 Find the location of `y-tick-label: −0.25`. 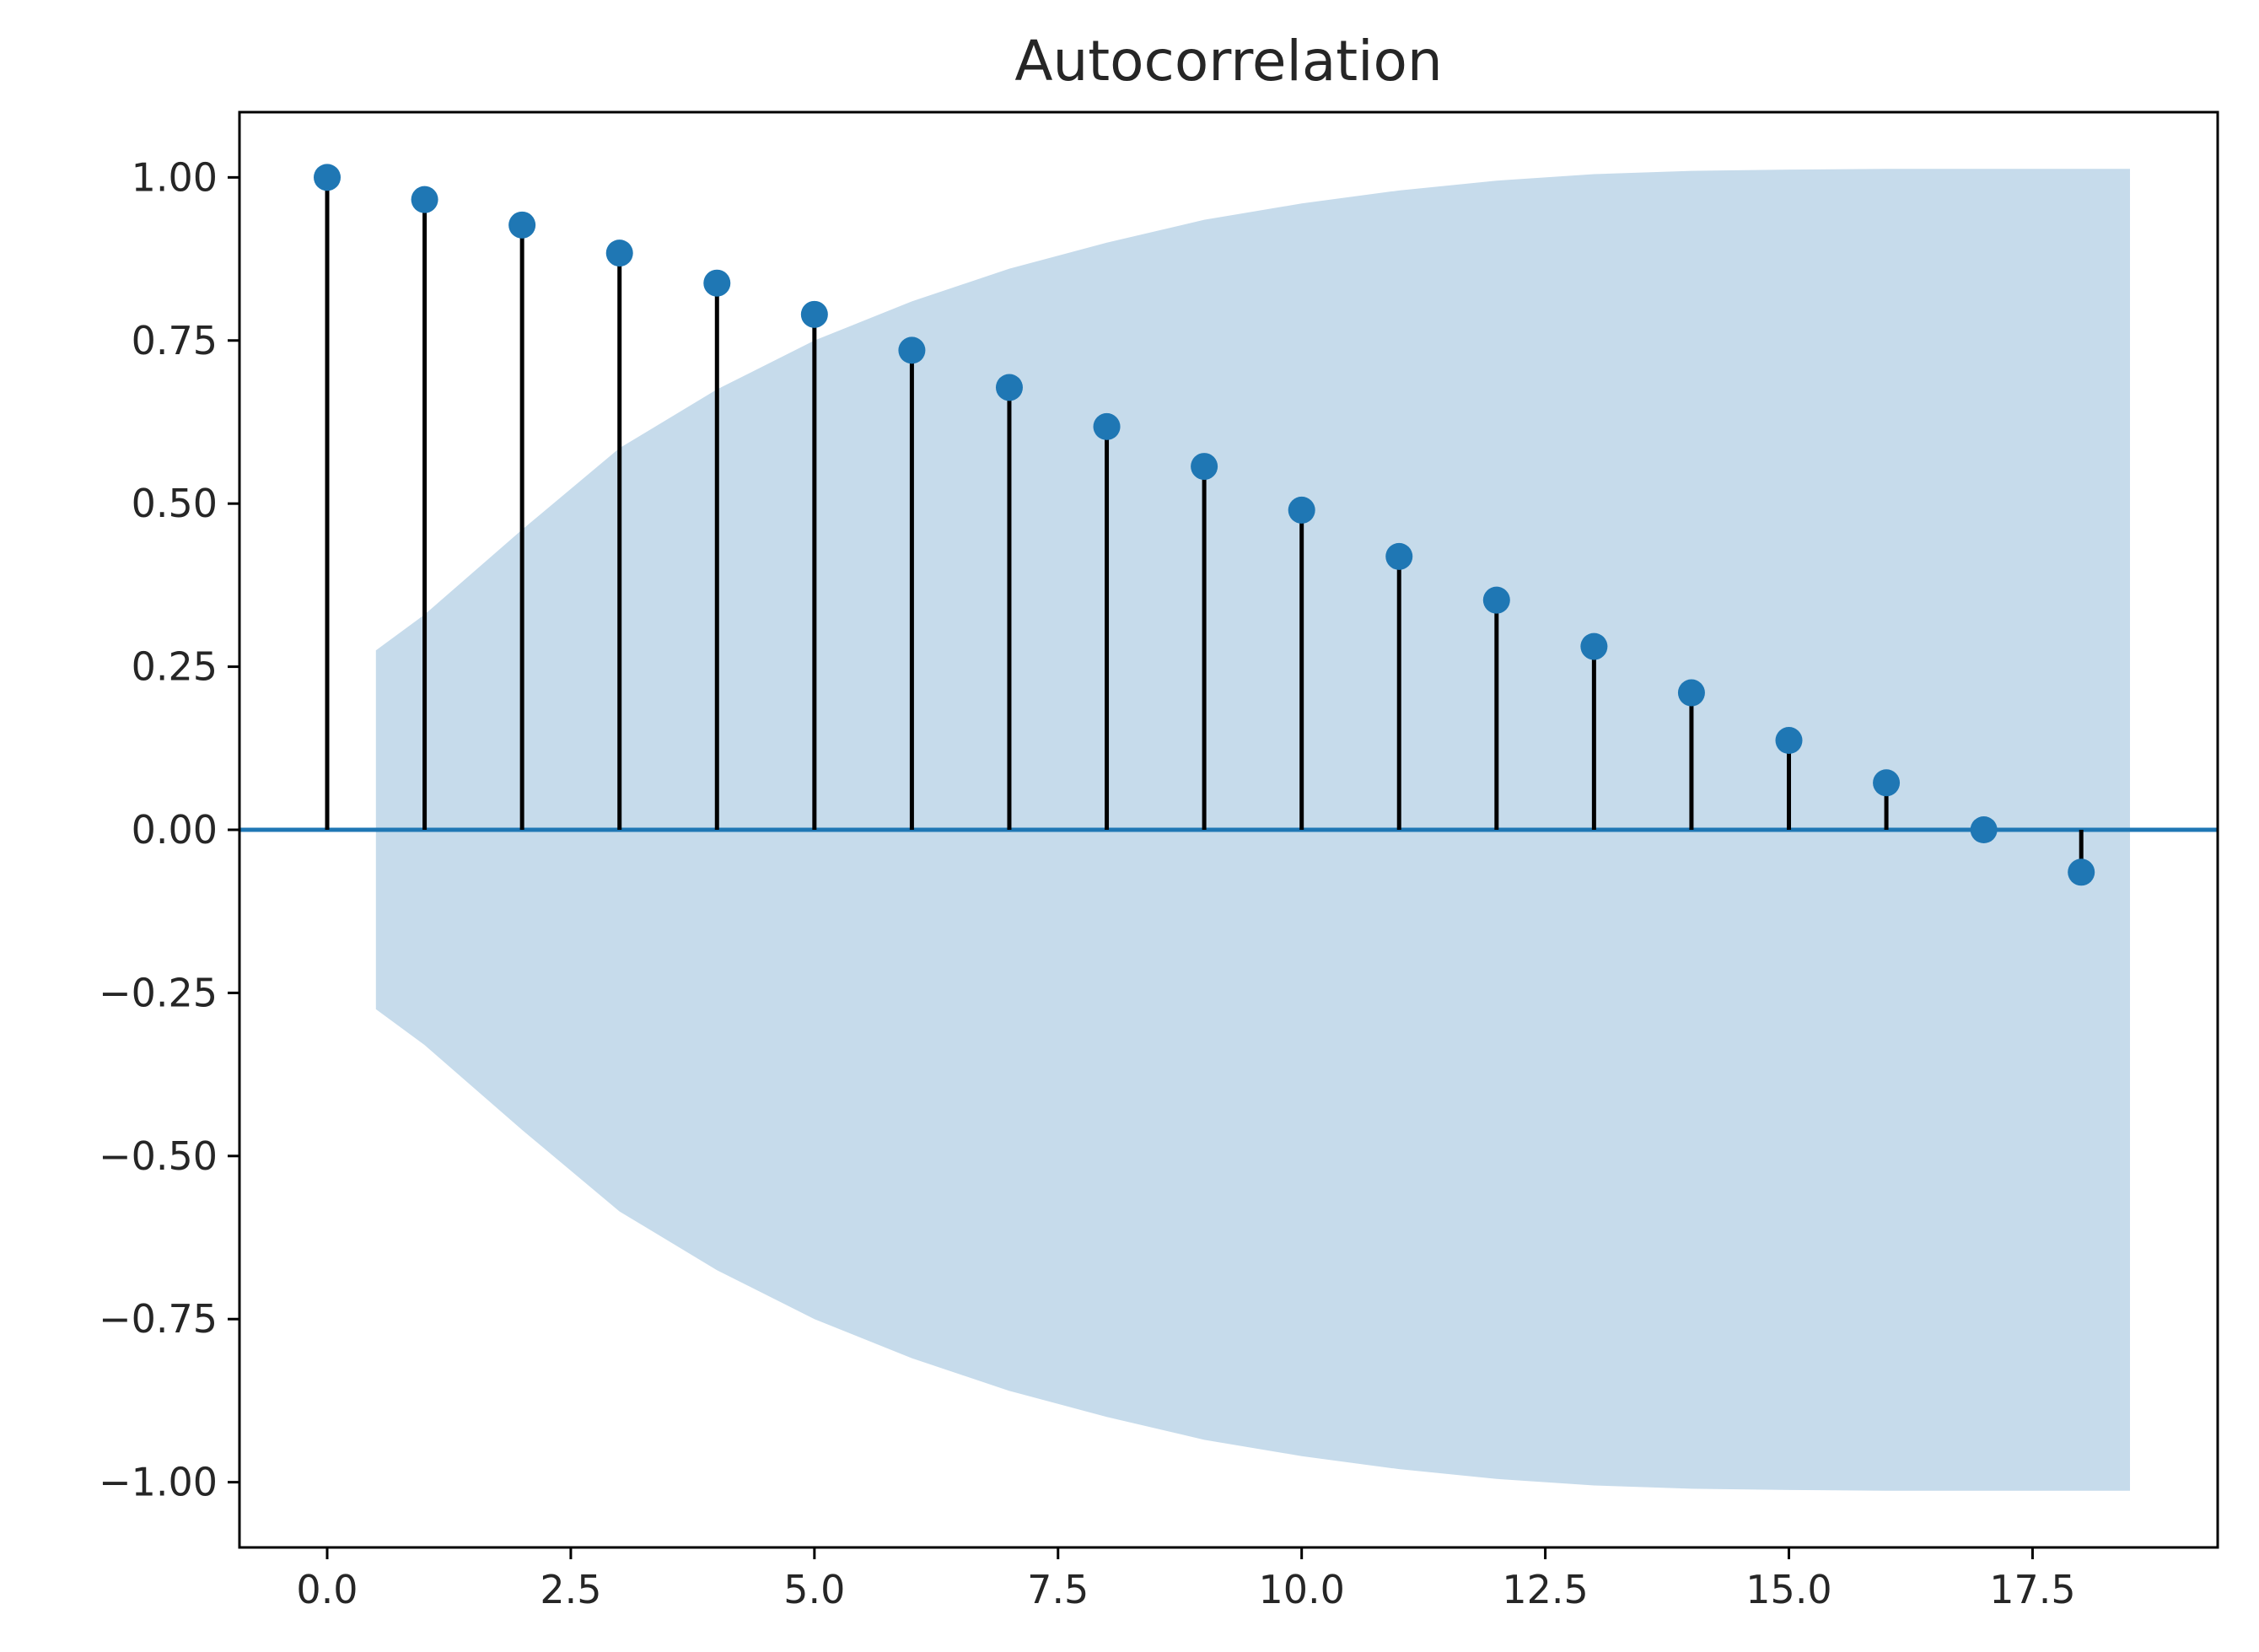

y-tick-label: −0.25 is located at coordinates (158, 992).